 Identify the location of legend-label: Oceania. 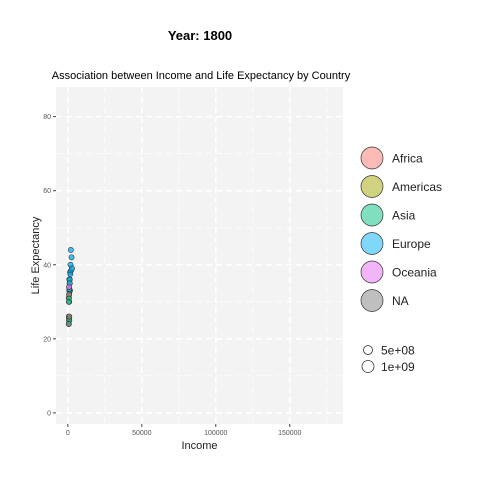
(414, 273).